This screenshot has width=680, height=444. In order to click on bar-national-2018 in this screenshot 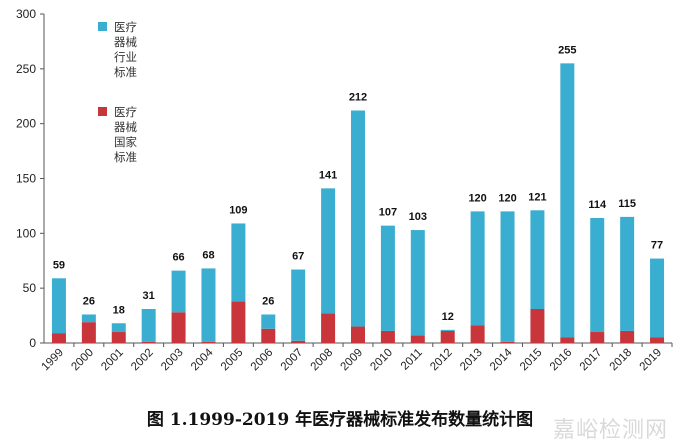, I will do `click(627, 336)`.